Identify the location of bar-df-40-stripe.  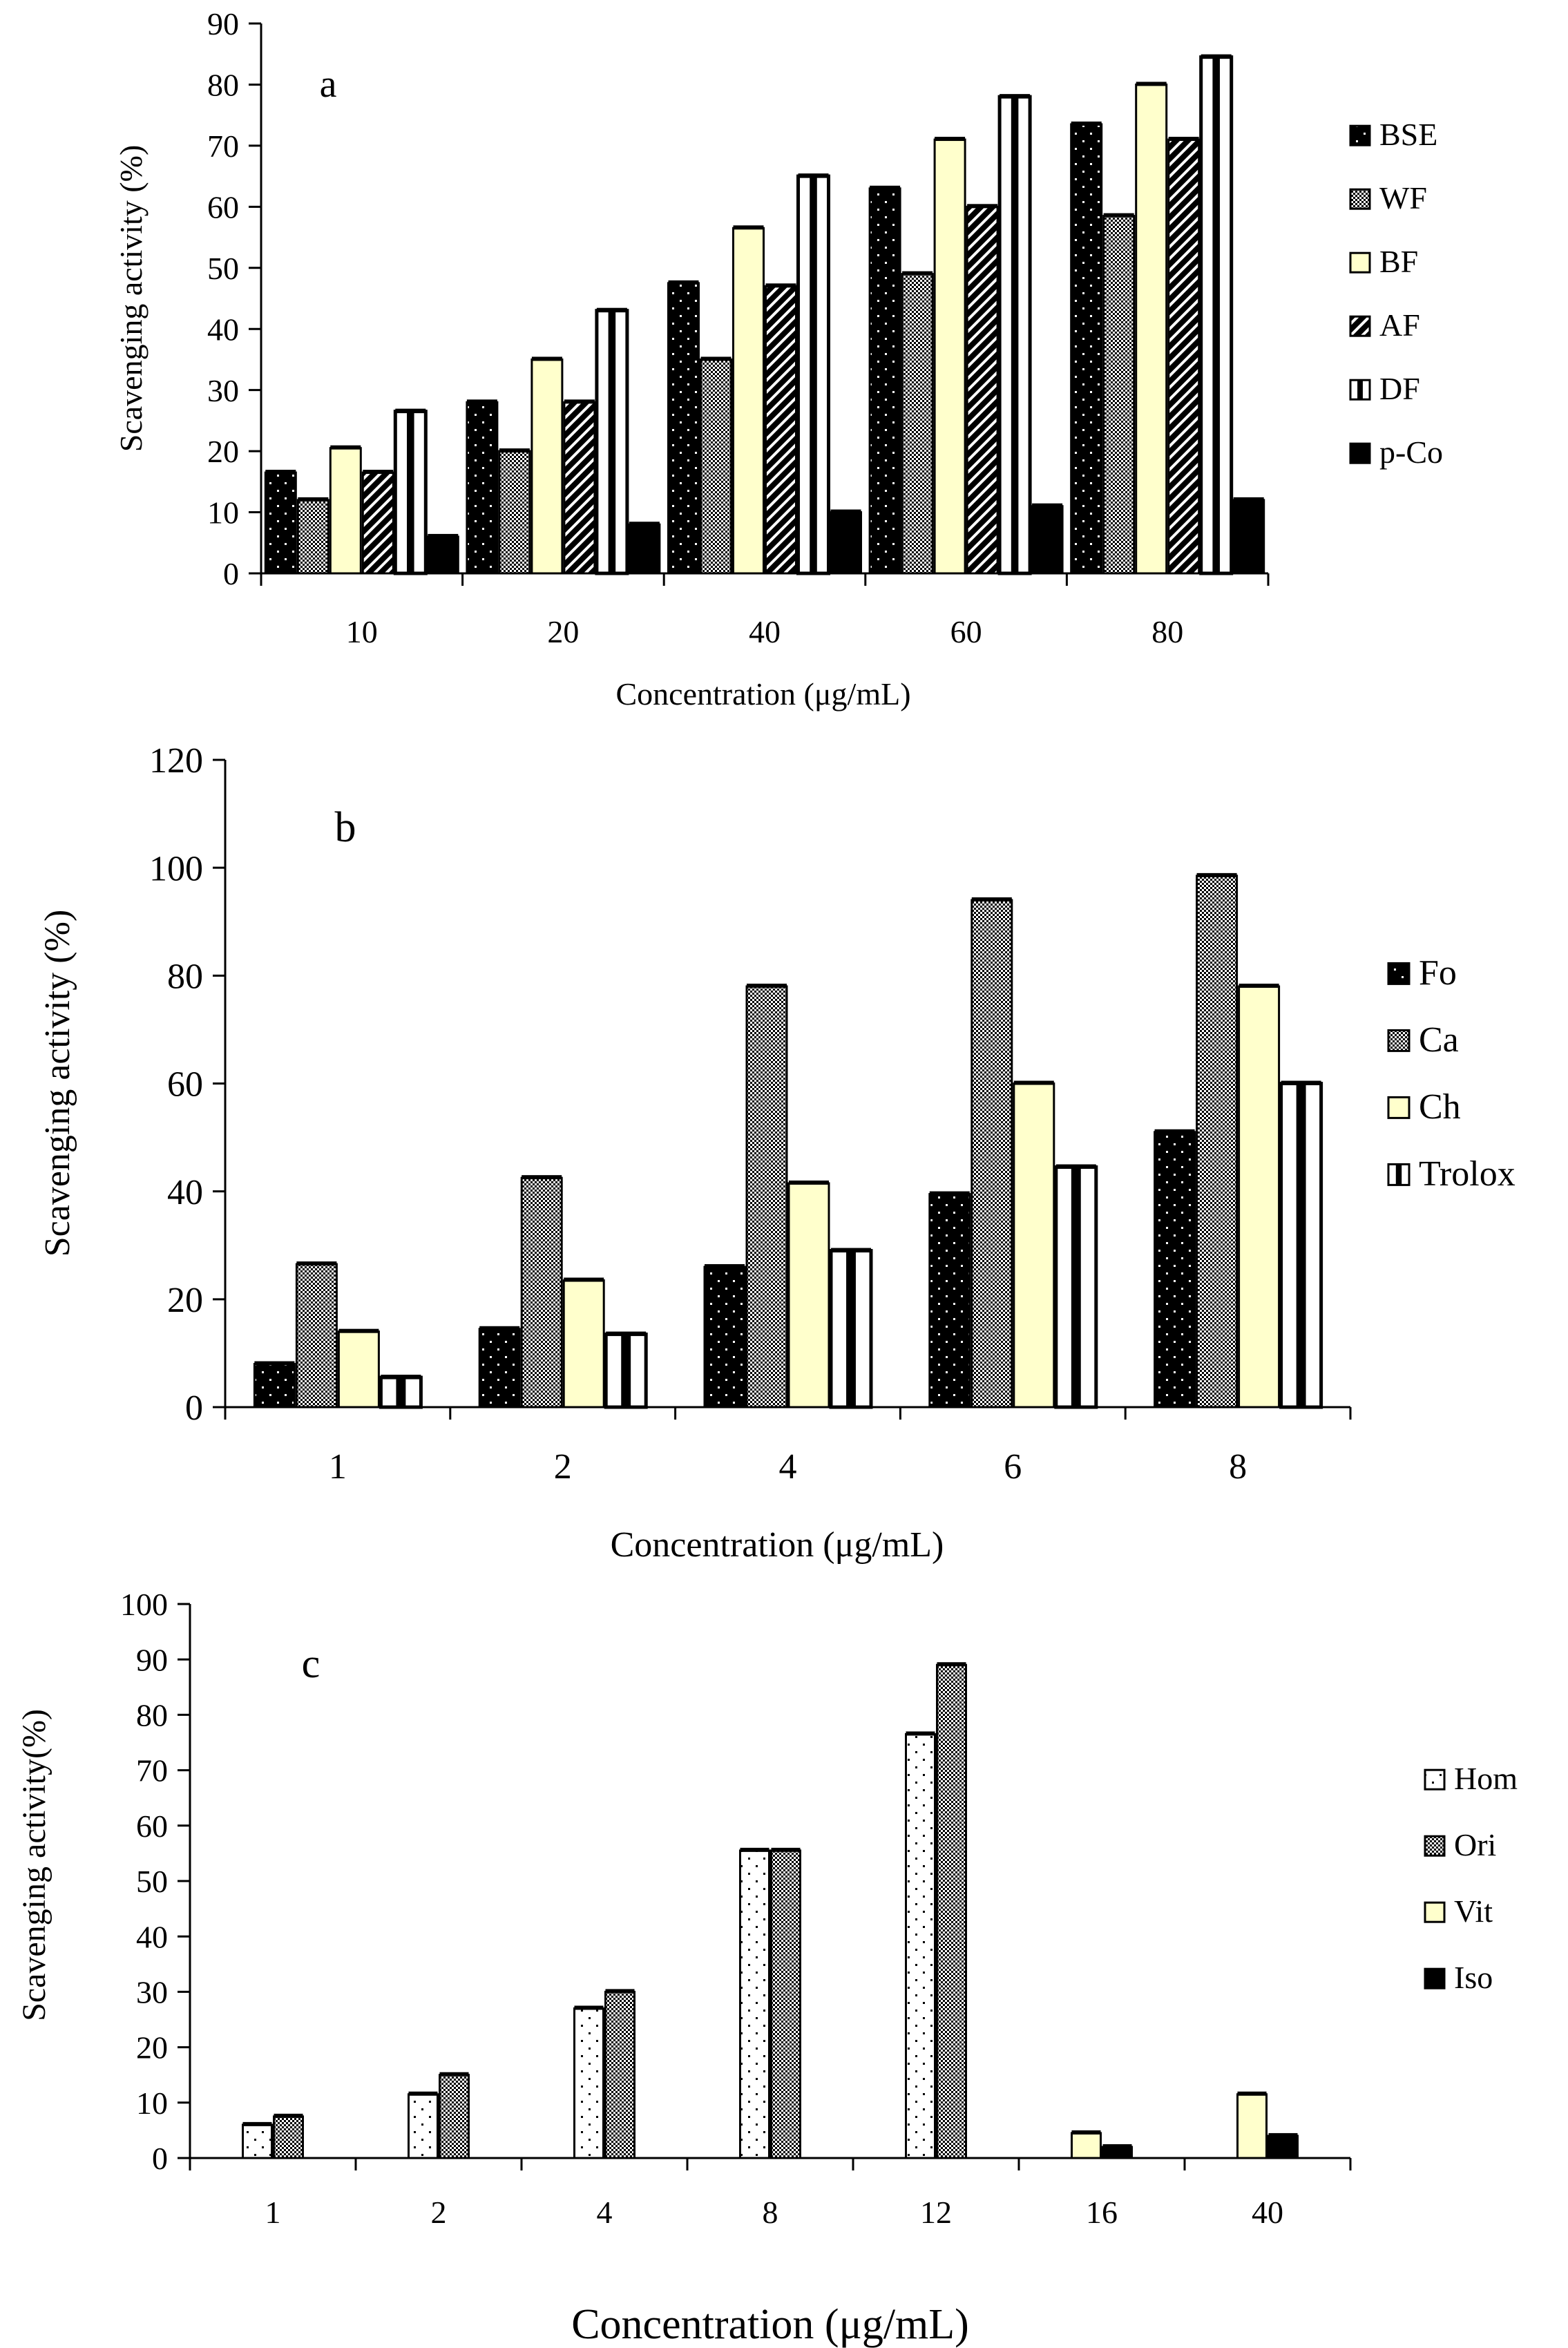
(813, 375).